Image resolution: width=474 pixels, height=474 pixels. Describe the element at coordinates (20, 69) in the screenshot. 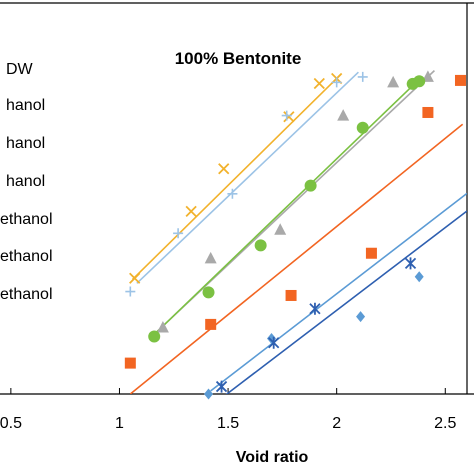

I see `legend-label: DW` at that location.